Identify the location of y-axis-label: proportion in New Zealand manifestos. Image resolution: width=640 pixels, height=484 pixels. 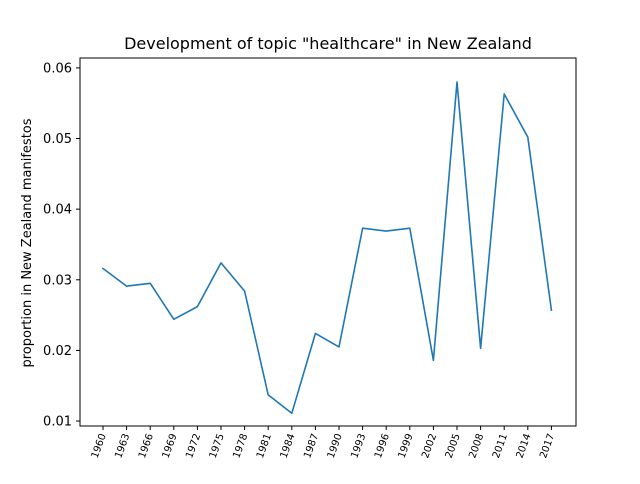
(27, 242).